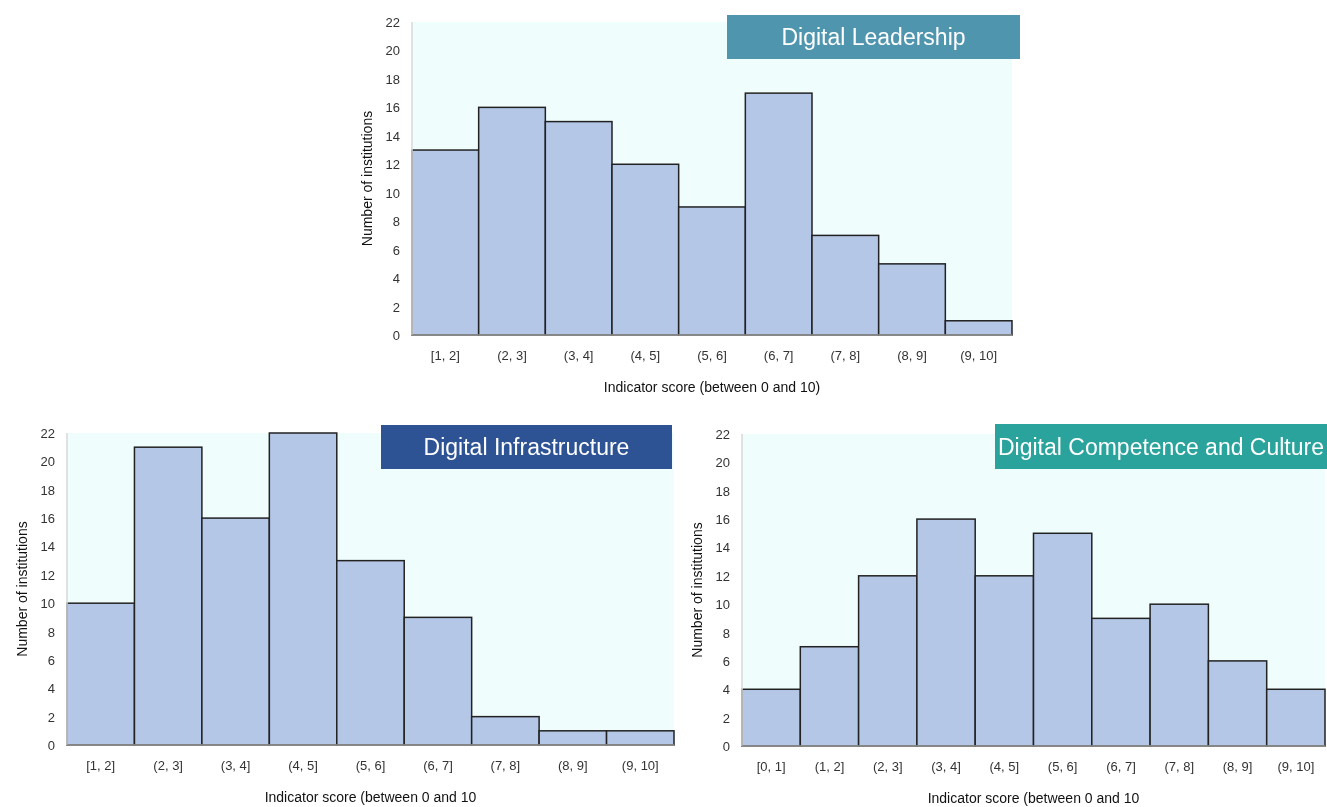  I want to click on chart-title: Digital Leadership, so click(873, 37).